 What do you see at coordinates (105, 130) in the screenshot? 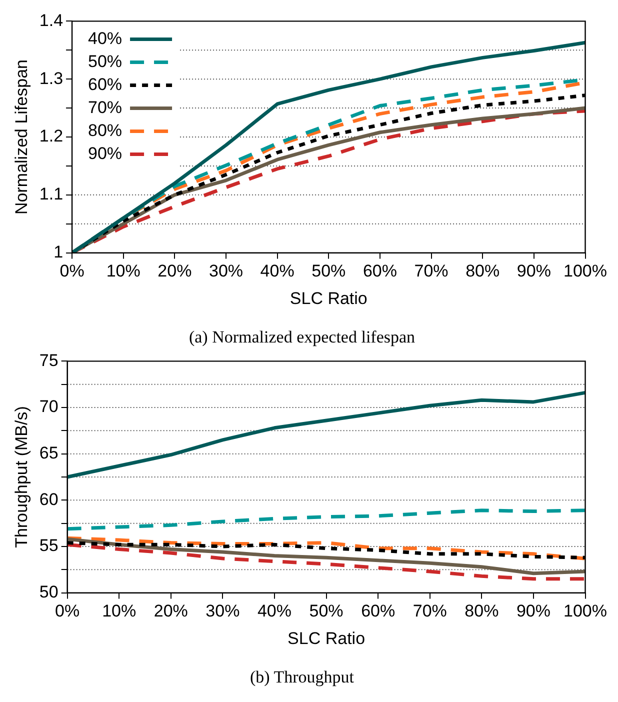
I see `legend-label: 80%` at bounding box center [105, 130].